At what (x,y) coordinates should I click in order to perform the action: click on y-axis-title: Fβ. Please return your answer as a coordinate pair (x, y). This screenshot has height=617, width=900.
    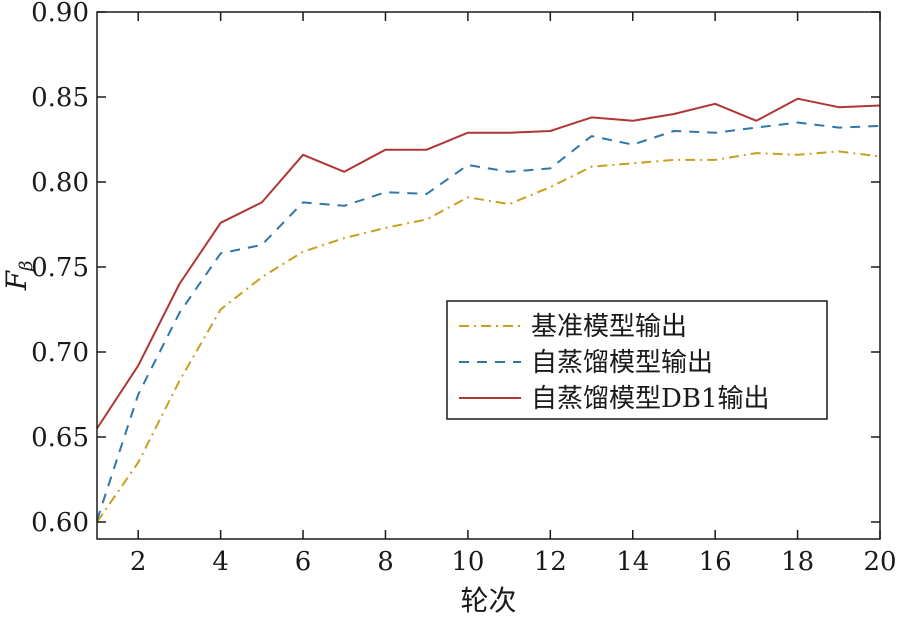
    Looking at the image, I should click on (18, 276).